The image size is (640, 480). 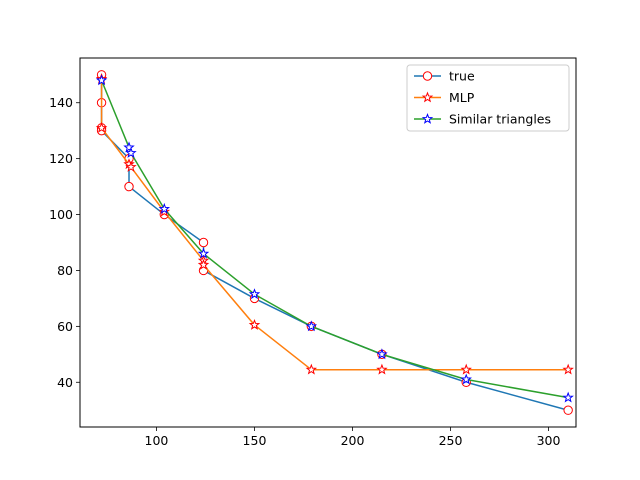 I want to click on y-axis: 40 60 80 100 120 140, so click(x=64, y=242).